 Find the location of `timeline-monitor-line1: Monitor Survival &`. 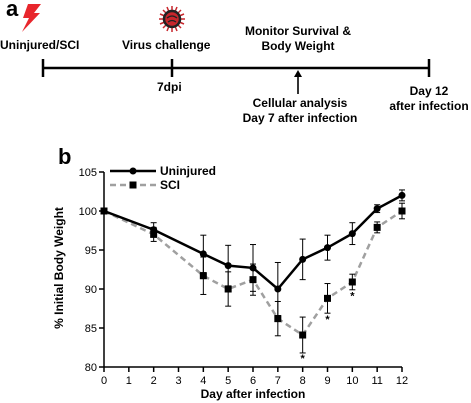

timeline-monitor-line1: Monitor Survival & is located at coordinates (297, 31).